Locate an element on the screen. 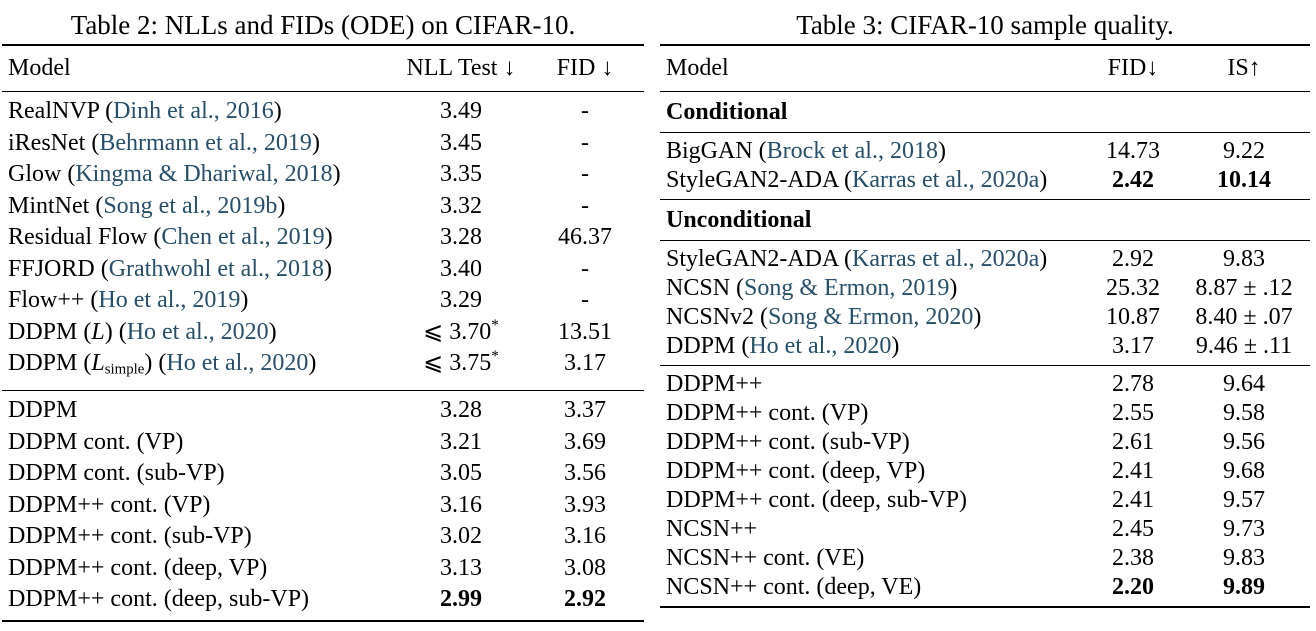 Image resolution: width=1316 pixels, height=631 pixels. value-cell: 25.32 is located at coordinates (1133, 288).